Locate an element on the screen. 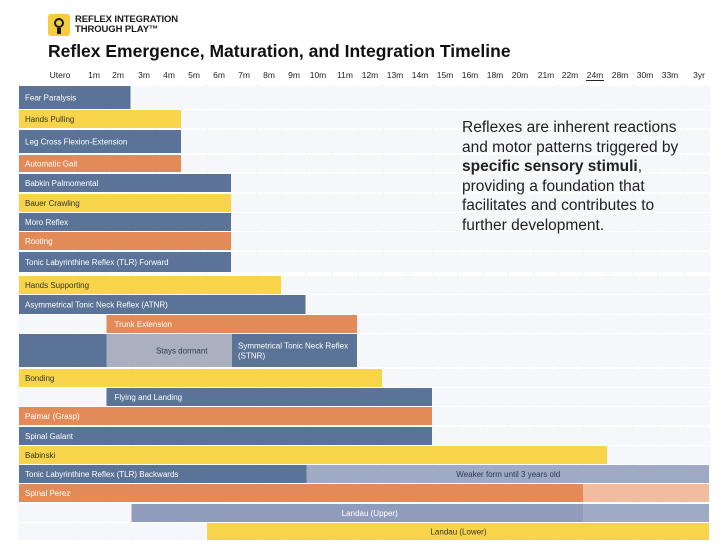 Image resolution: width=725 pixels, height=556 pixels. bar-label-line: Fear Paralysis is located at coordinates (50, 98).